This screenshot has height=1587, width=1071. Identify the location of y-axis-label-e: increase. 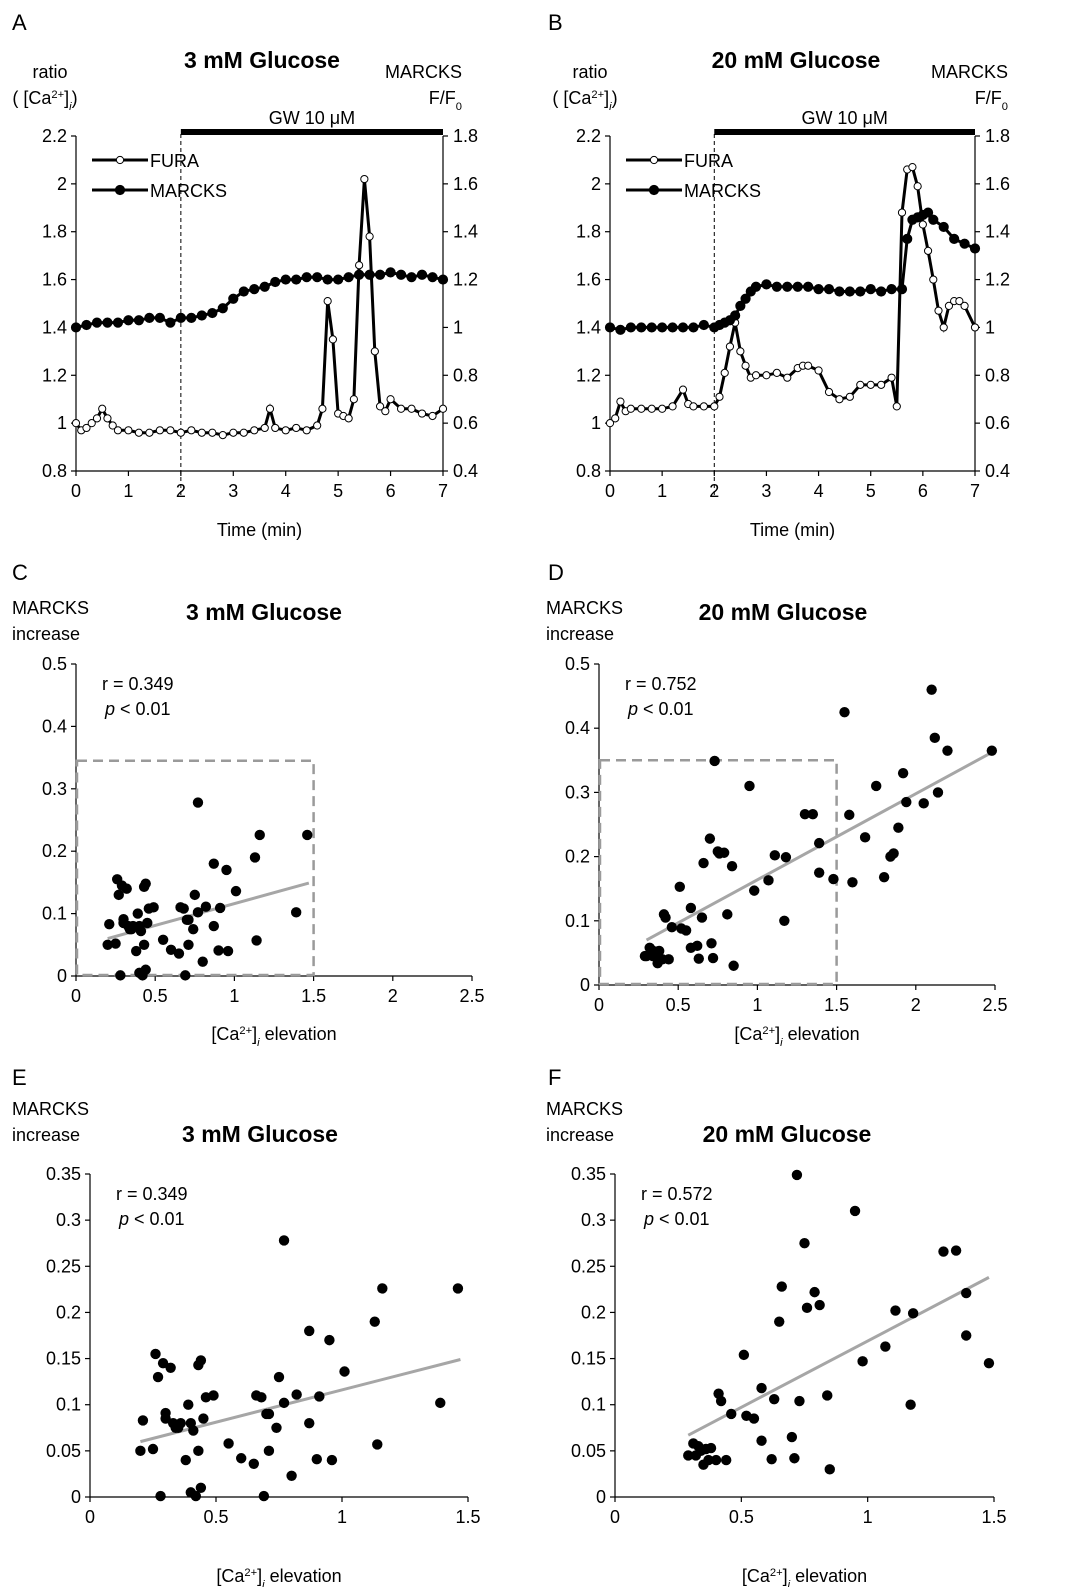
(46, 1135).